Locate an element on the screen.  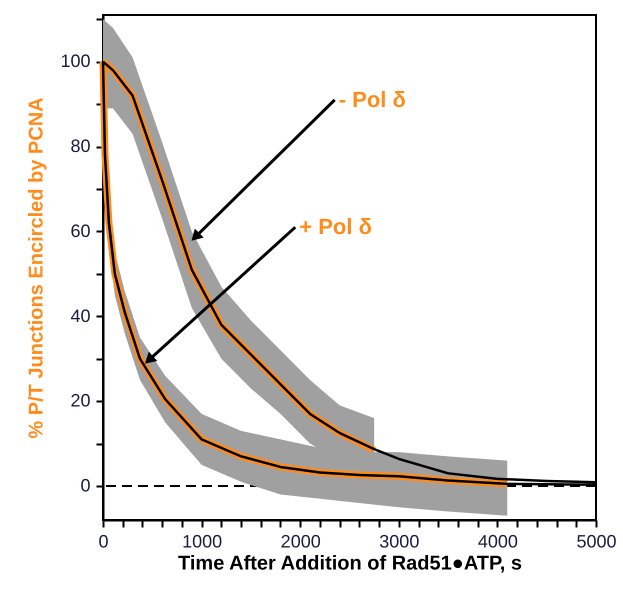
y-axis-title: % P/T Junctions Encircled by PCNA is located at coordinates (36, 268).